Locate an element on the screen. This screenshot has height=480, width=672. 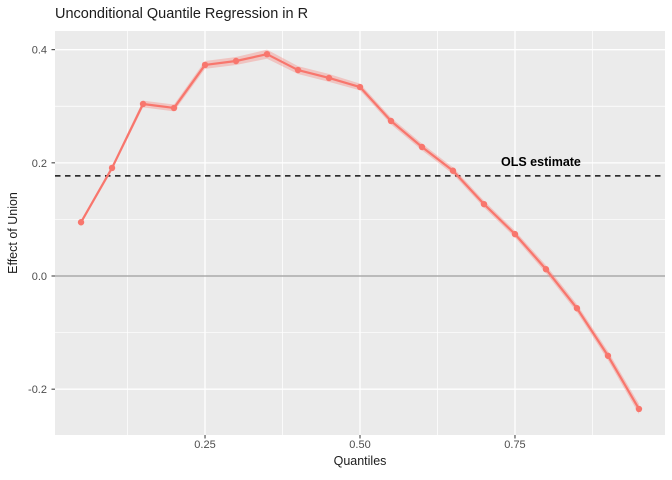
ols-estimate-annotation: OLS estimate is located at coordinates (541, 162).